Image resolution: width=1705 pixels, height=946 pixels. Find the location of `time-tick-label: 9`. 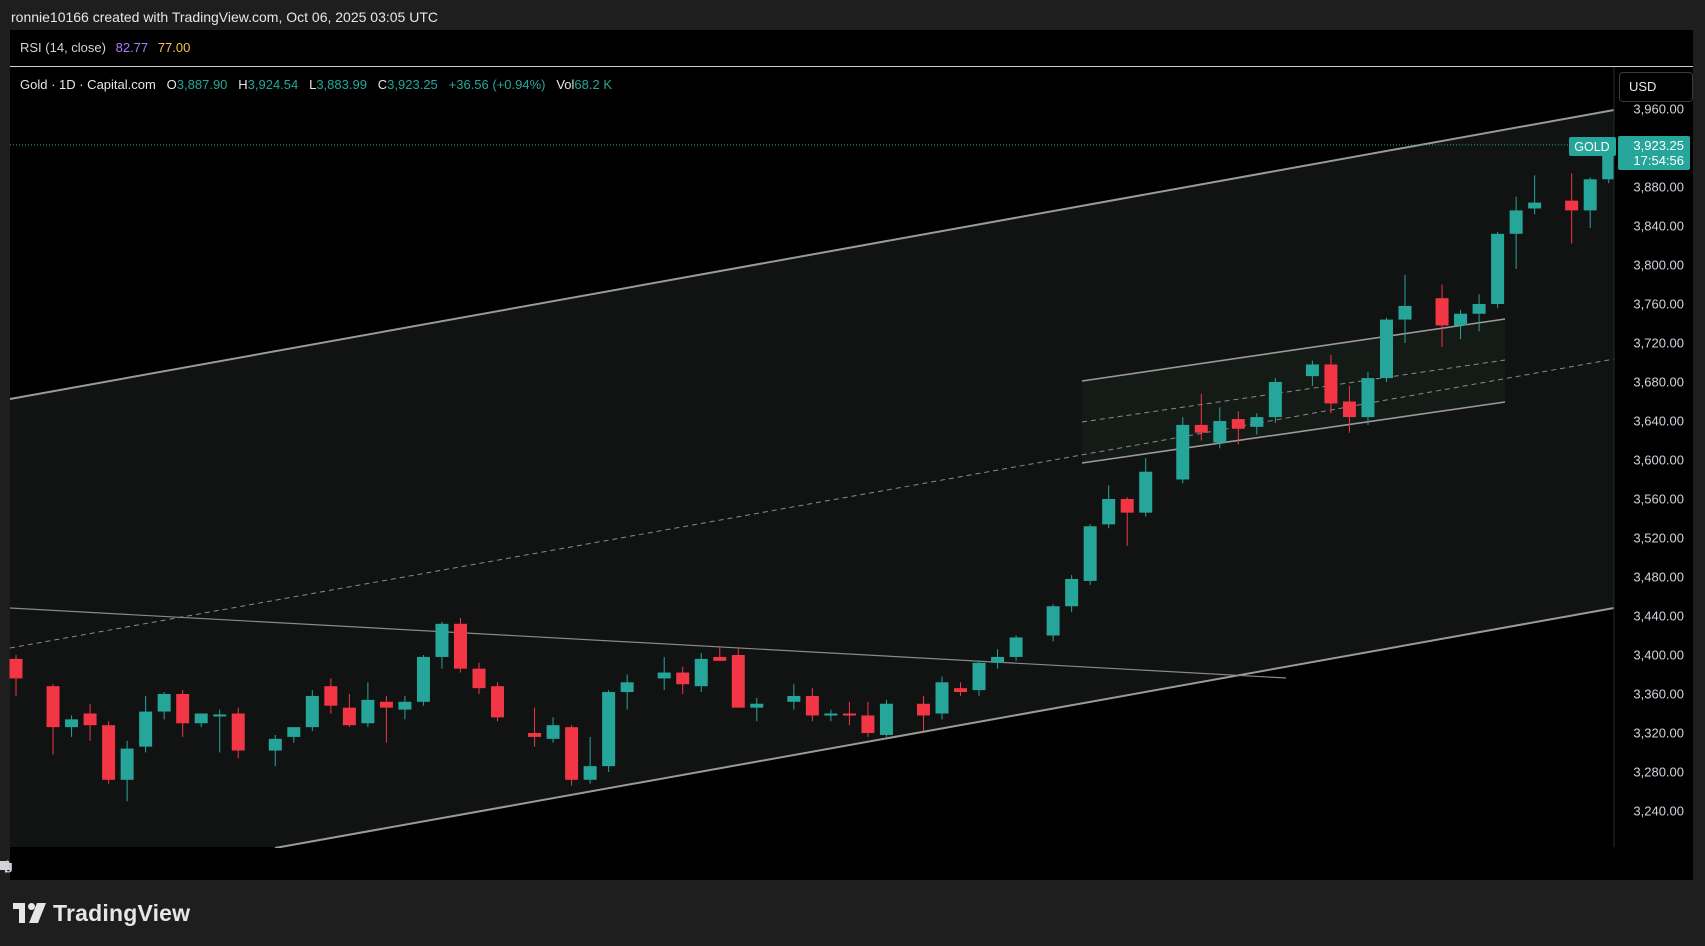

time-tick-label: 9 is located at coordinates (2, 865).